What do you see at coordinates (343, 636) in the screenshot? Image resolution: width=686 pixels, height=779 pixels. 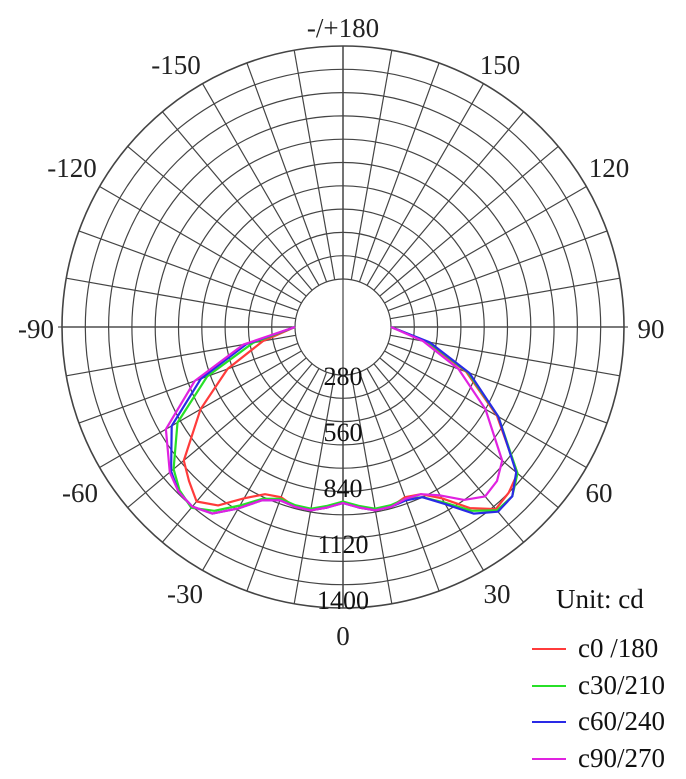 I see `angle-label-0: 0` at bounding box center [343, 636].